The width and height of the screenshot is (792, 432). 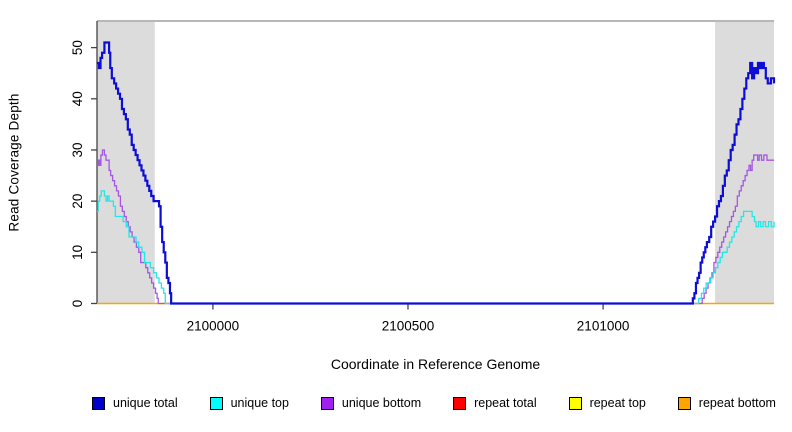 What do you see at coordinates (737, 403) in the screenshot?
I see `legend-label: repeat bottom` at bounding box center [737, 403].